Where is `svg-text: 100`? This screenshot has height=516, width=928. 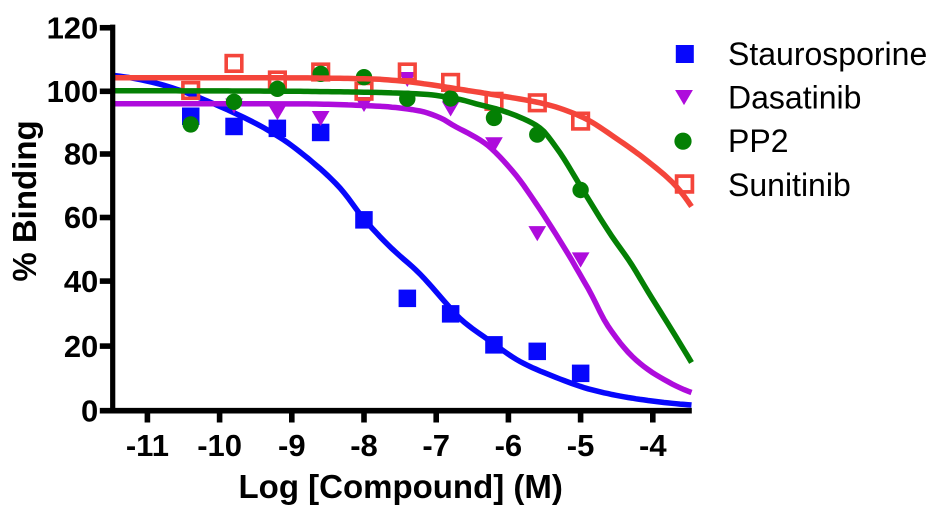 svg-text: 100 is located at coordinates (73, 91).